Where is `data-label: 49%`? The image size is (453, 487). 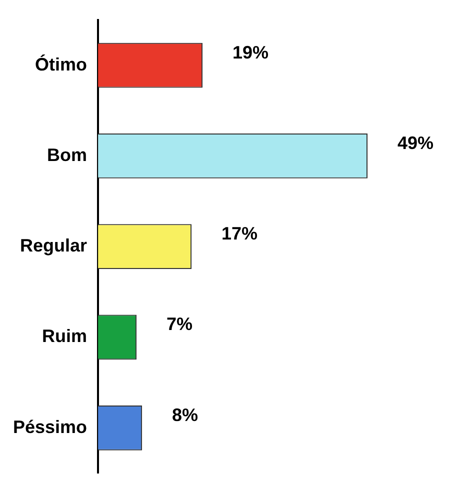 data-label: 49% is located at coordinates (416, 142).